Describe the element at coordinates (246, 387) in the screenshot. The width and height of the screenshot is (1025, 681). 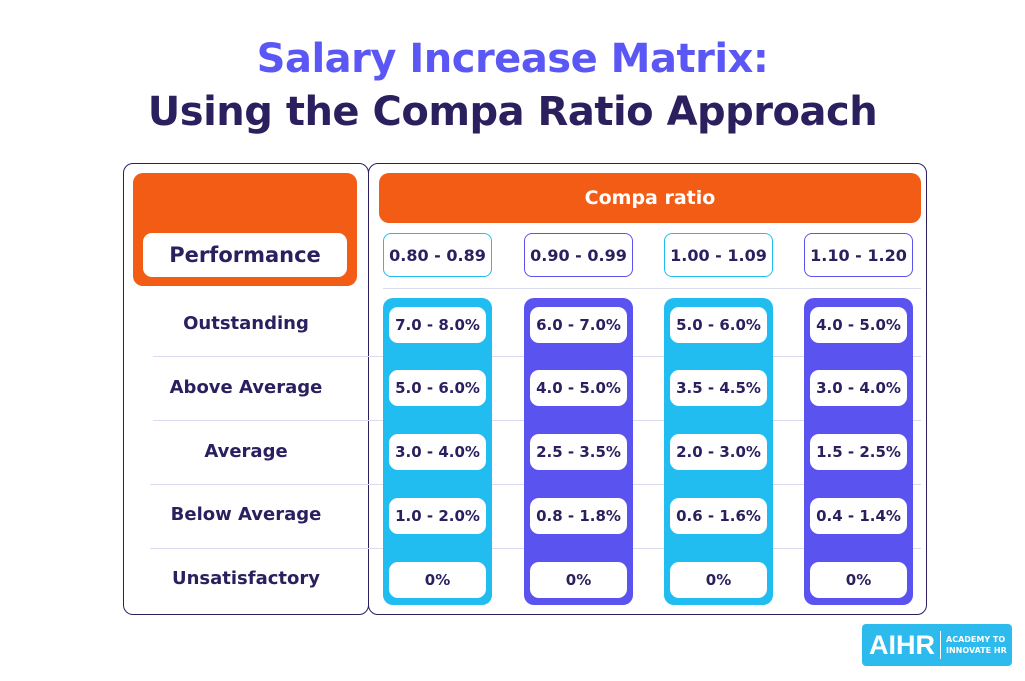
I see `row-label-above-average: Above Average` at that location.